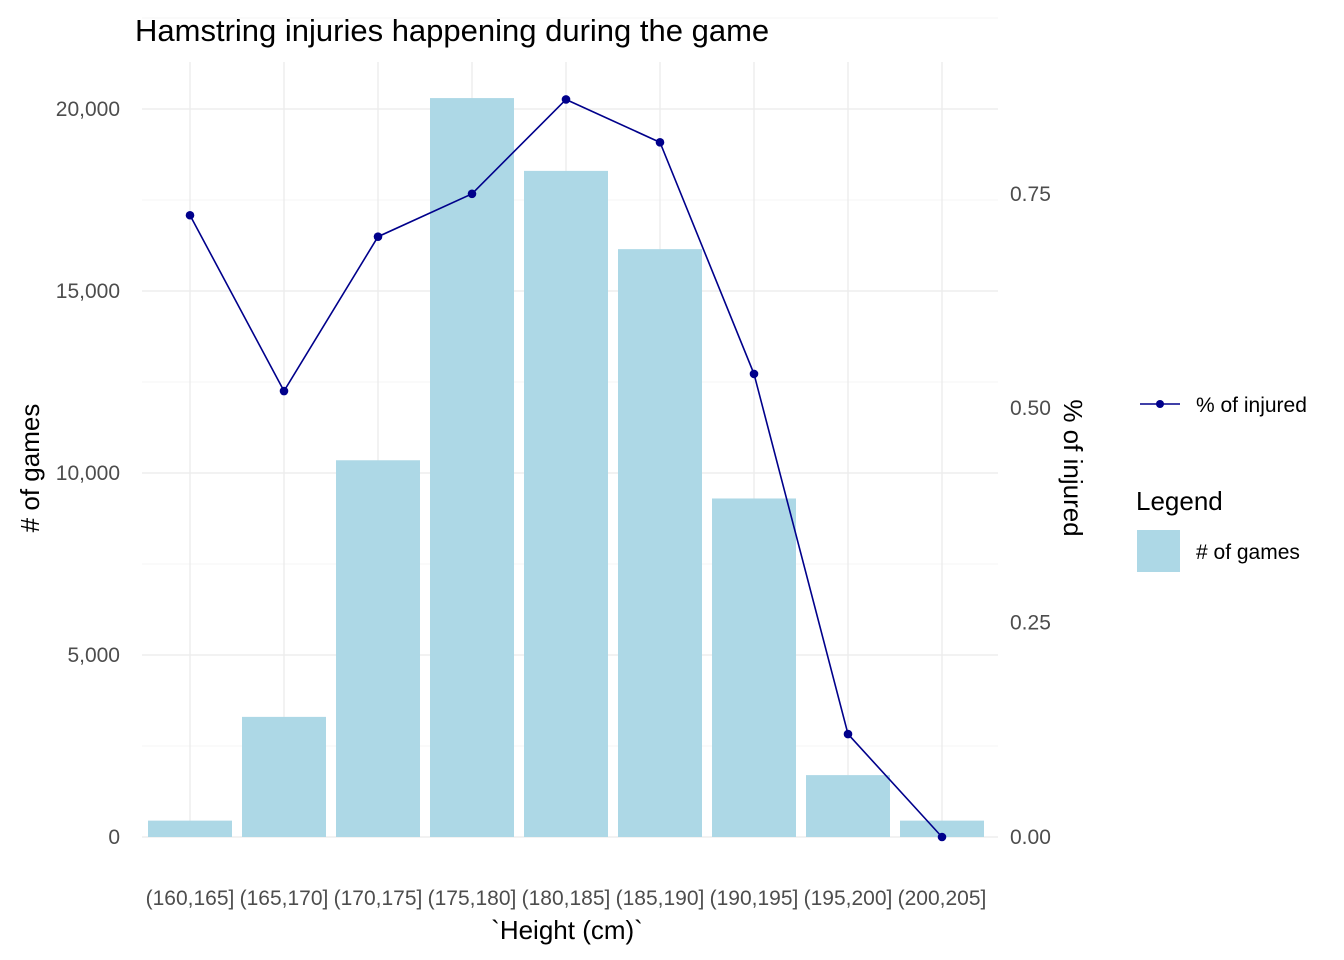 The image size is (1344, 960). I want to click on y2-axis-ticks: 0.00 0.25 0.50 0.75, so click(1030, 516).